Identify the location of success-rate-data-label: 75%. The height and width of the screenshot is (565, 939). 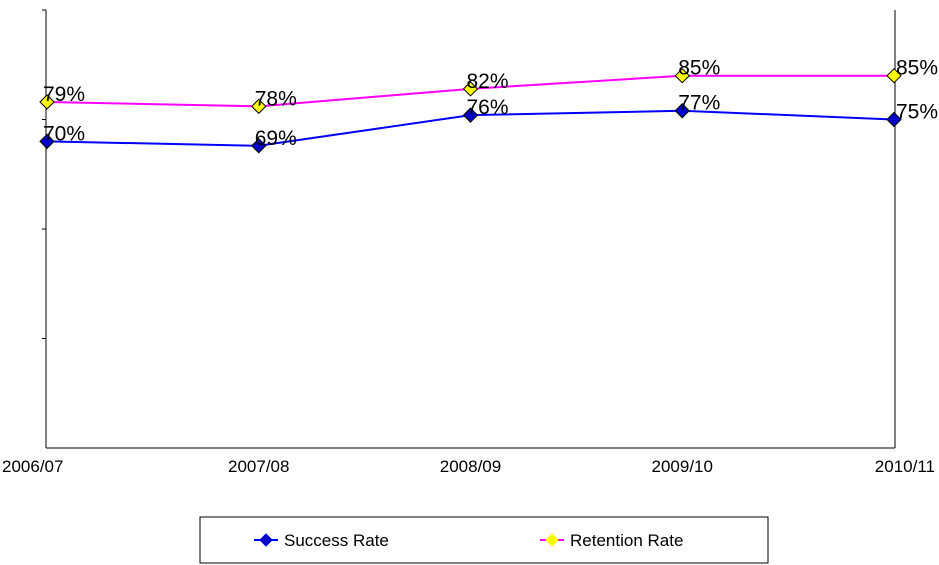
(917, 112).